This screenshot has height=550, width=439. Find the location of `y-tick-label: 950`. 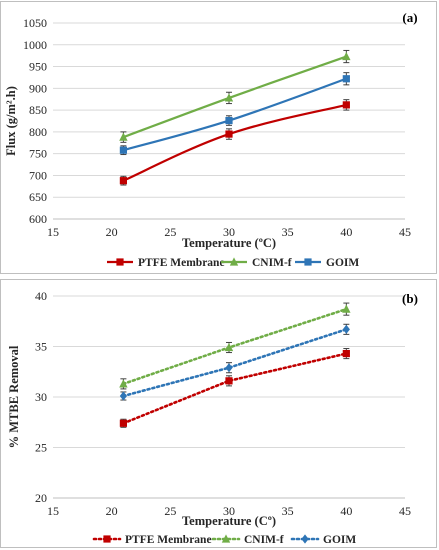

y-tick-label: 950 is located at coordinates (38, 67).